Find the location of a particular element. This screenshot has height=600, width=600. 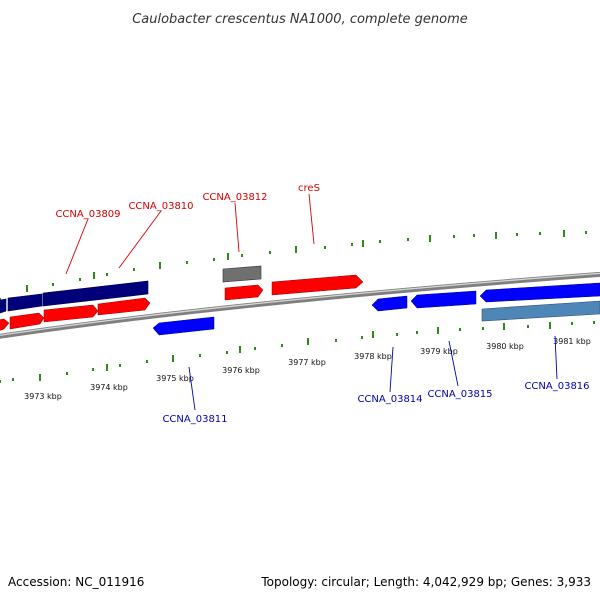

steel-blue-feature is located at coordinates (540, 311).